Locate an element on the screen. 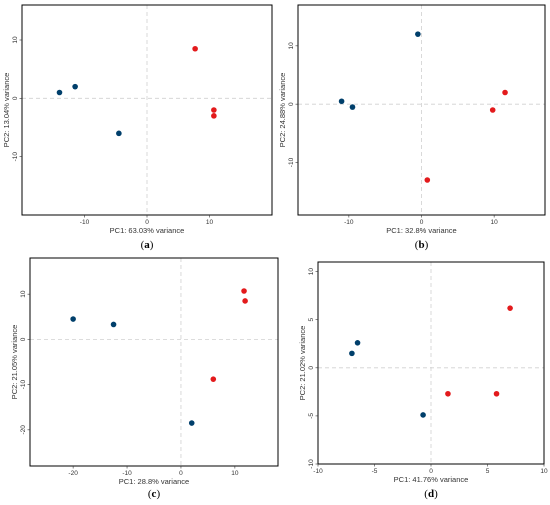  y-tick-label: 5 is located at coordinates (311, 320).